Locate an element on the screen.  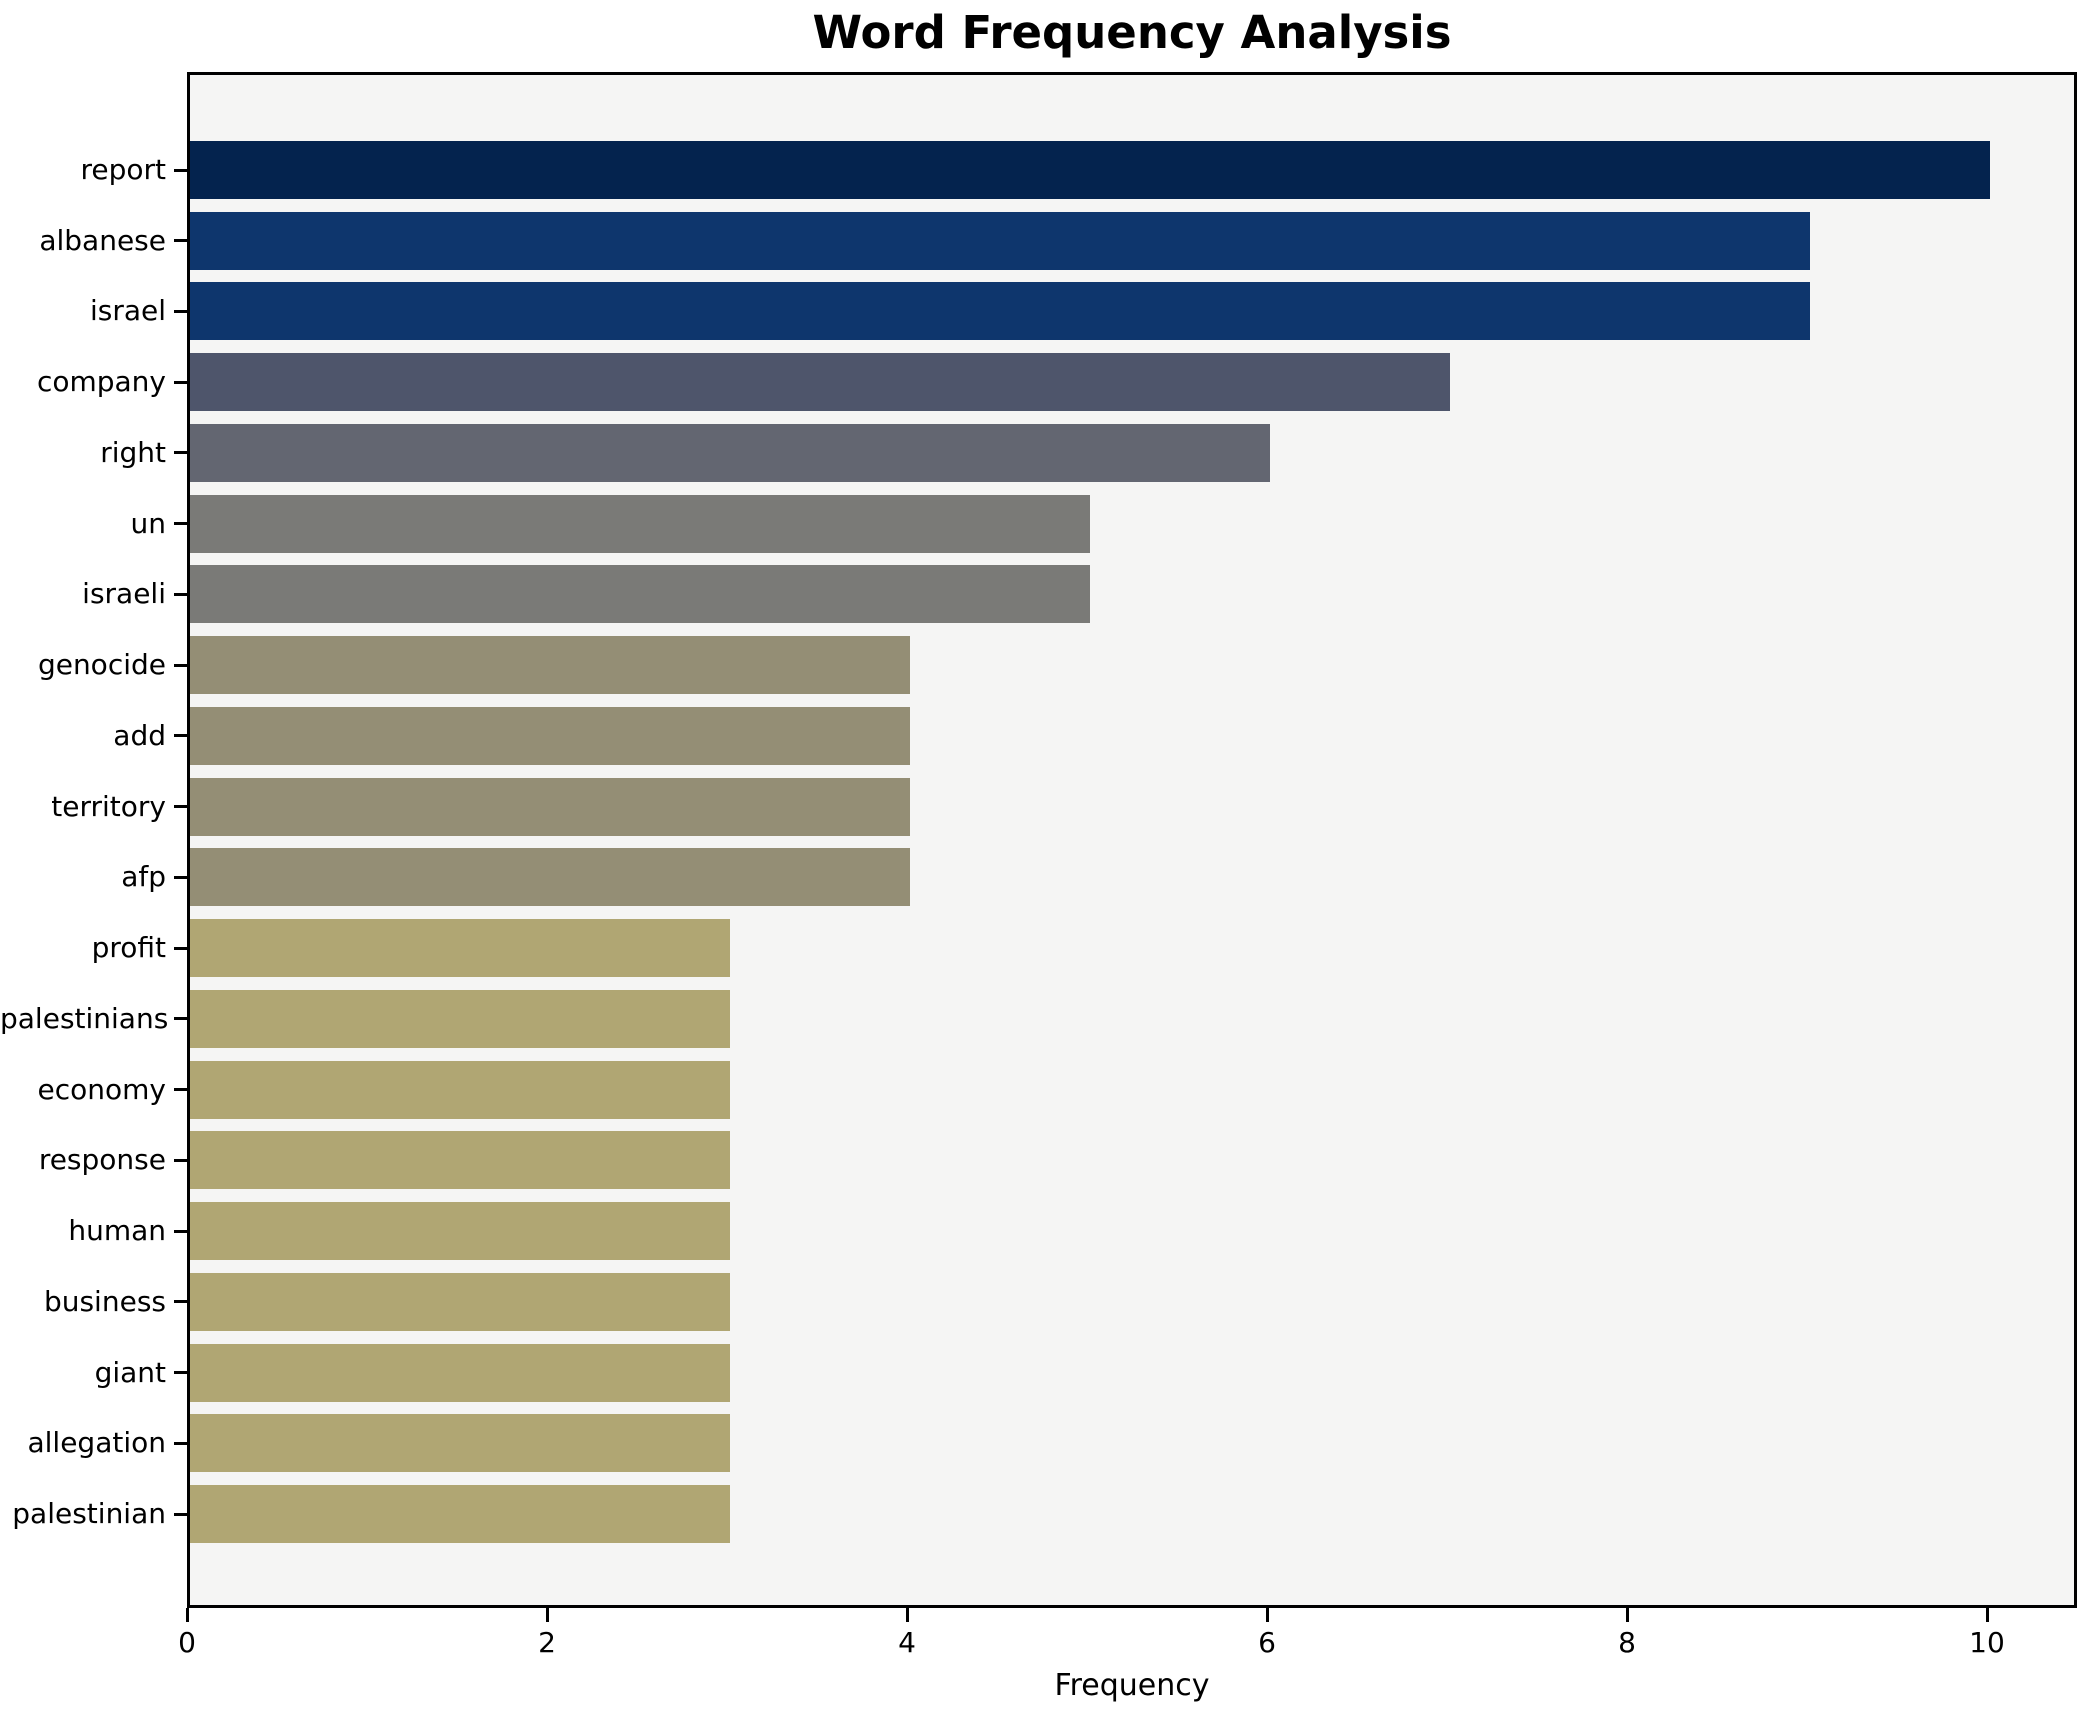
y-tick-mark-report is located at coordinates (180, 170).